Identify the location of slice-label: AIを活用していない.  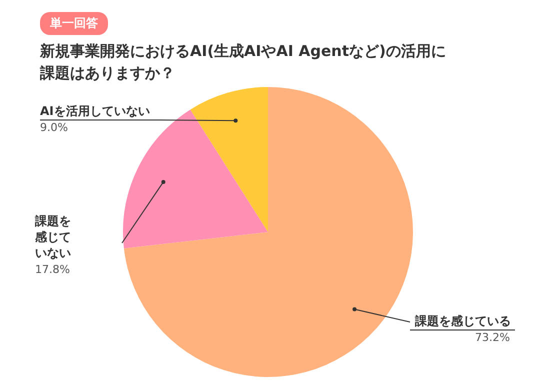
(95, 111).